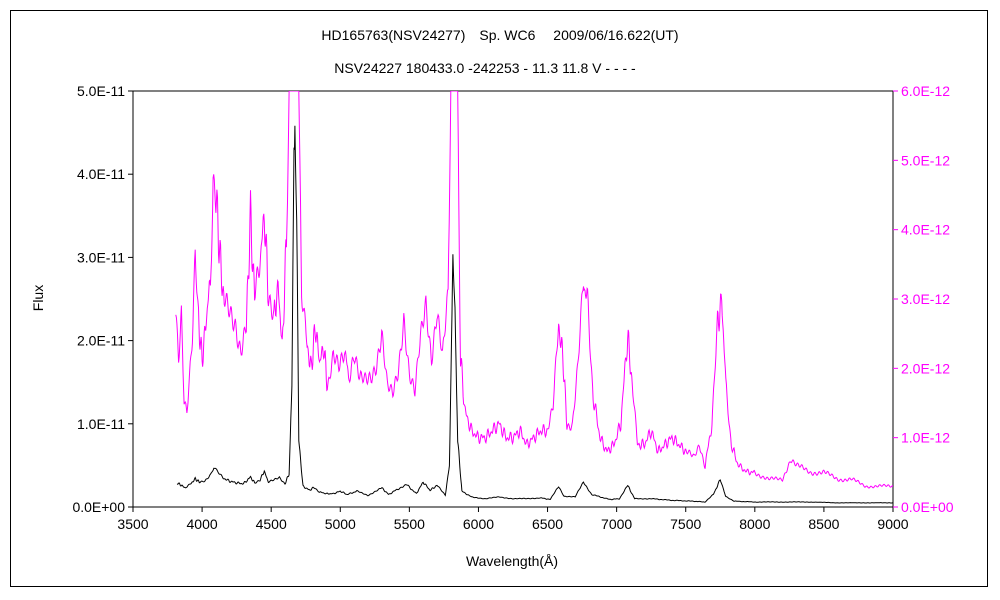 The width and height of the screenshot is (1000, 600). I want to click on x-axis-label: Wavelength(Å), so click(512, 561).